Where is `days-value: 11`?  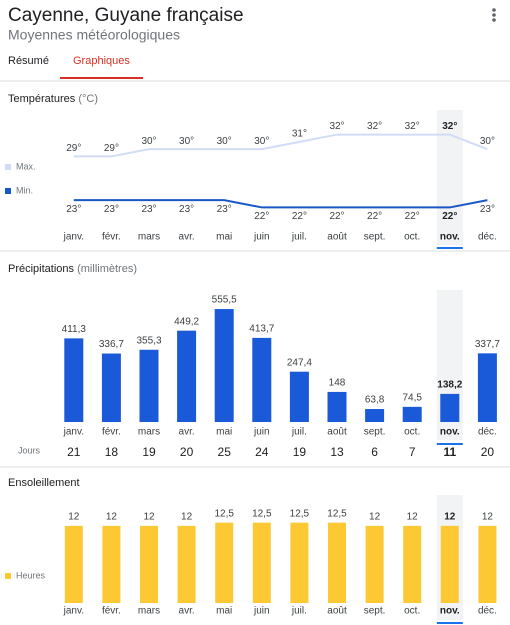
days-value: 11 is located at coordinates (449, 452).